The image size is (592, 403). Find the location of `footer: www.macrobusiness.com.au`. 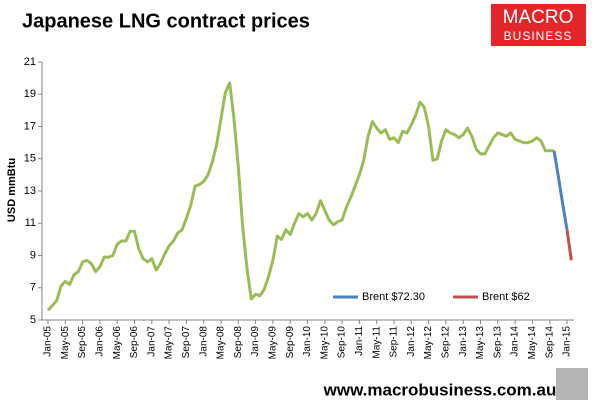

footer: www.macrobusiness.com.au is located at coordinates (440, 389).